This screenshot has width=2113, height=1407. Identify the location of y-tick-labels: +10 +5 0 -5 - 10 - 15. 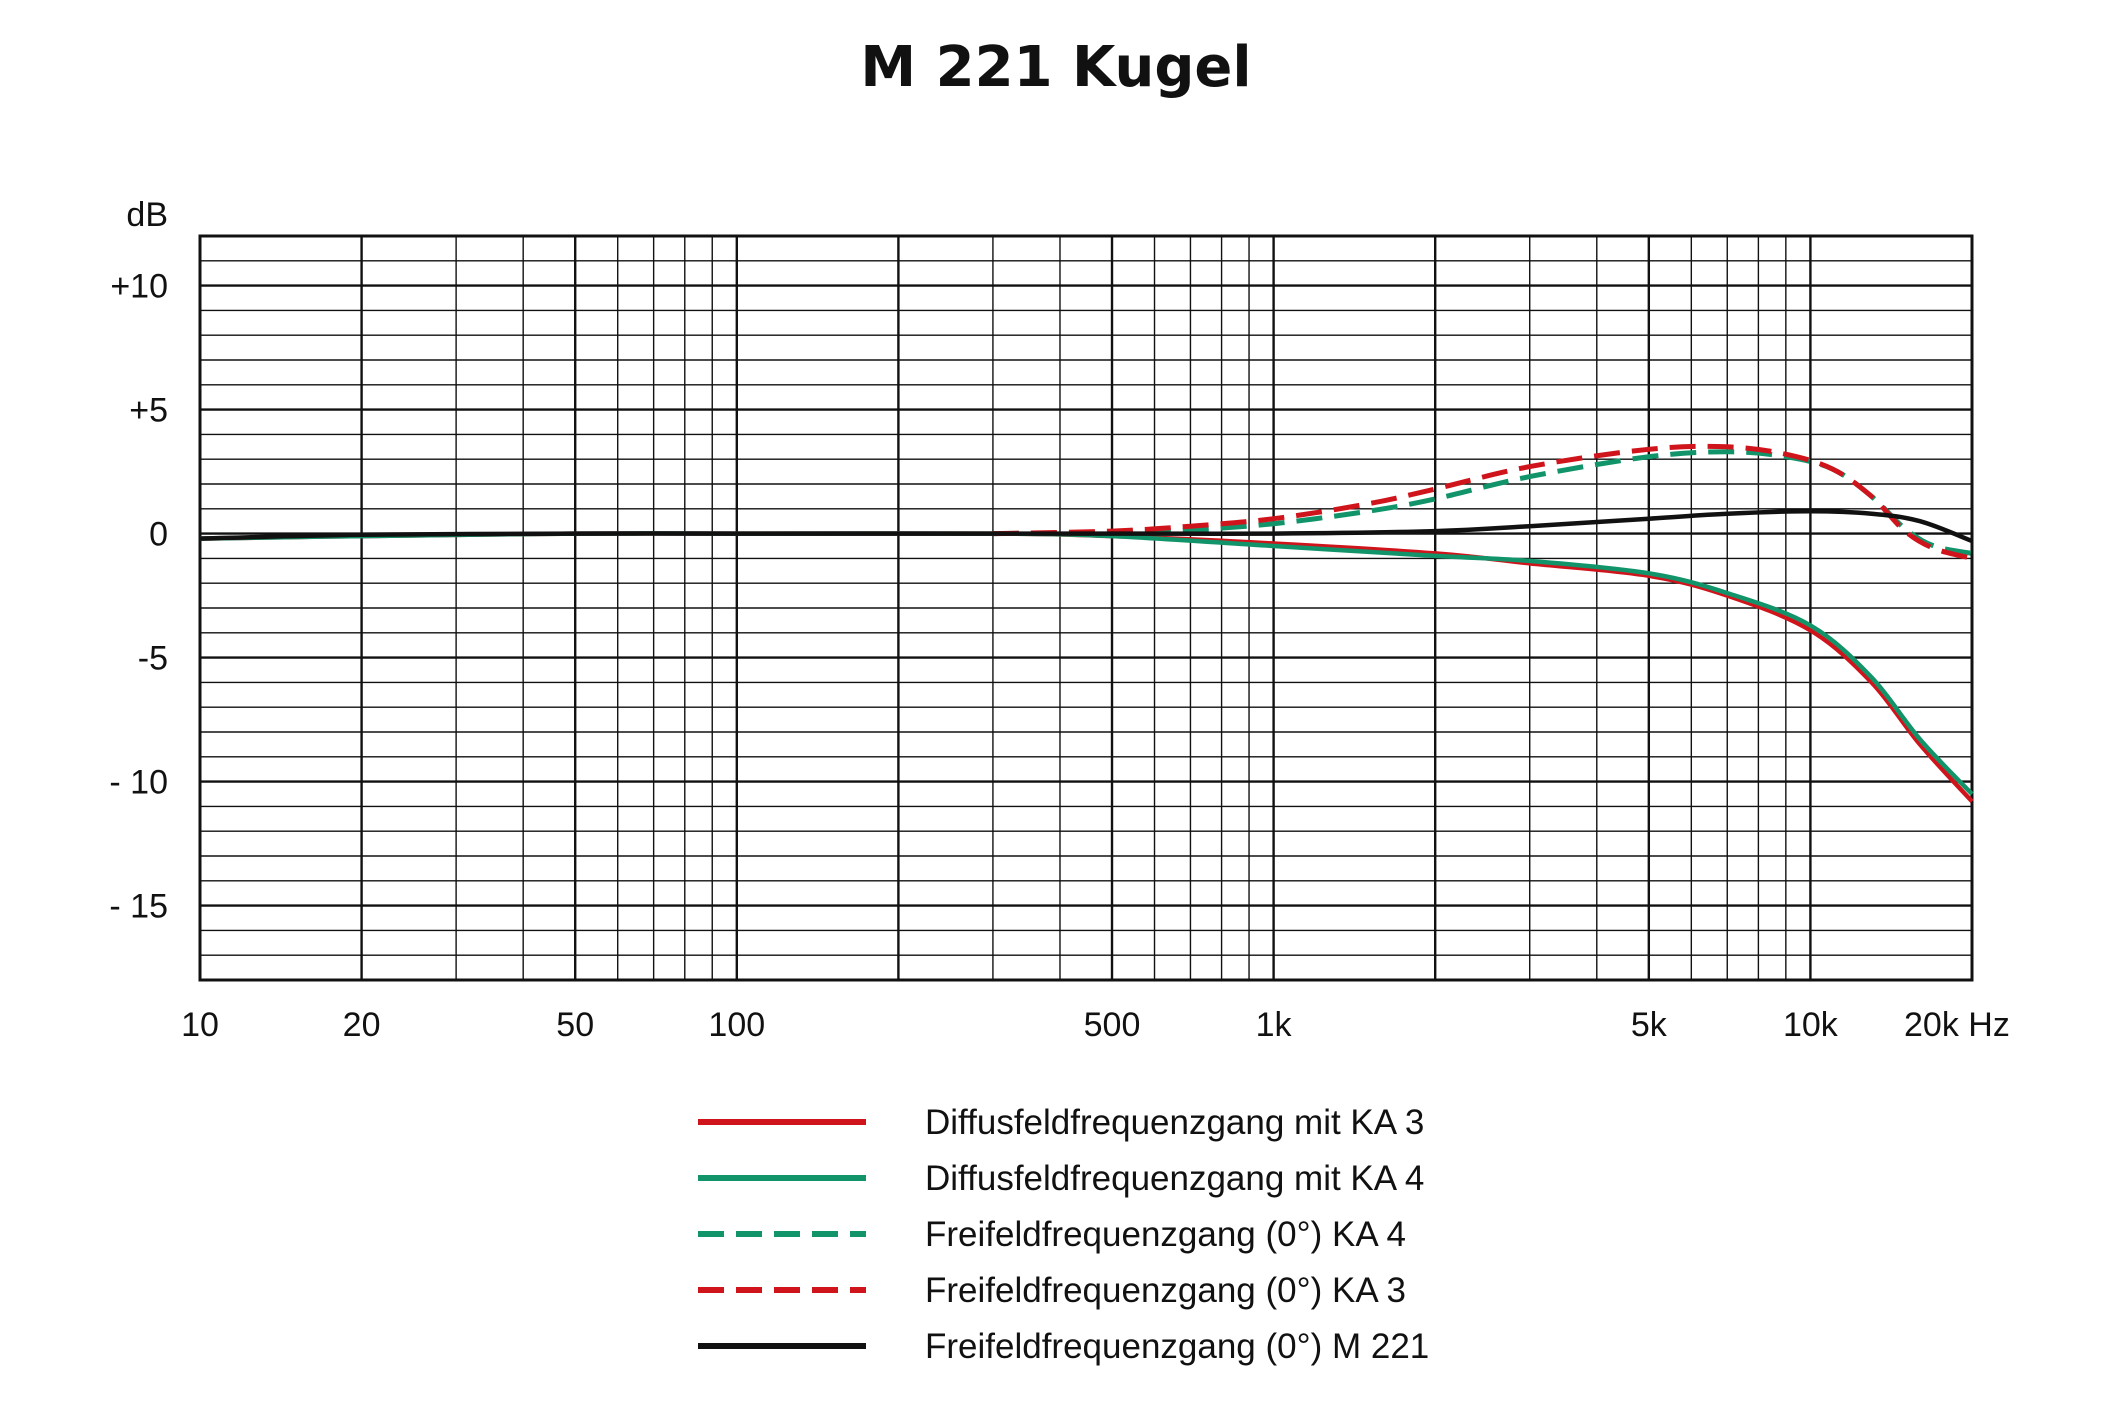
(138, 597).